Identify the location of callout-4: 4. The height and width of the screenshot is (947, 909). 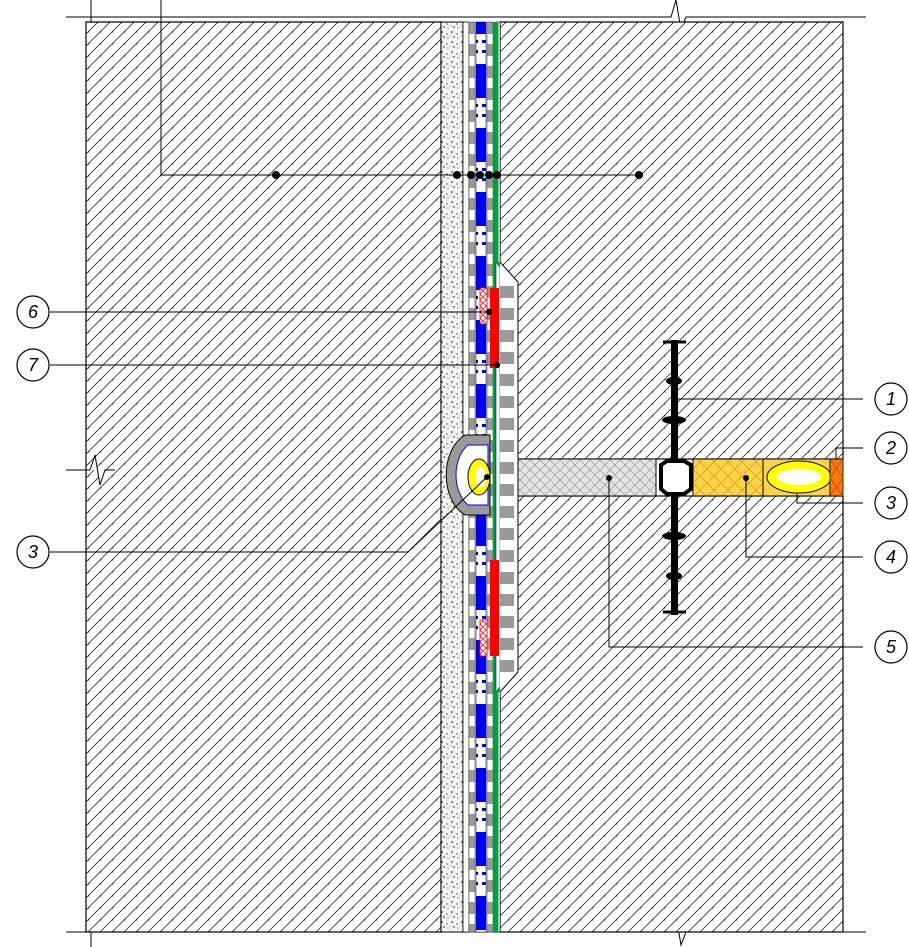
(891, 557).